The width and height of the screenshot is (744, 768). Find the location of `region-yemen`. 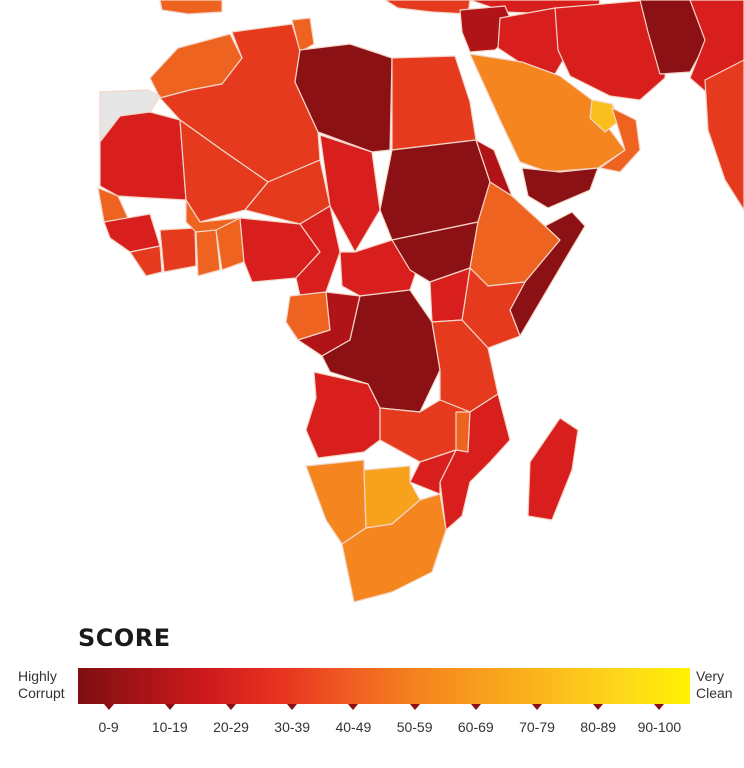

region-yemen is located at coordinates (560, 188).